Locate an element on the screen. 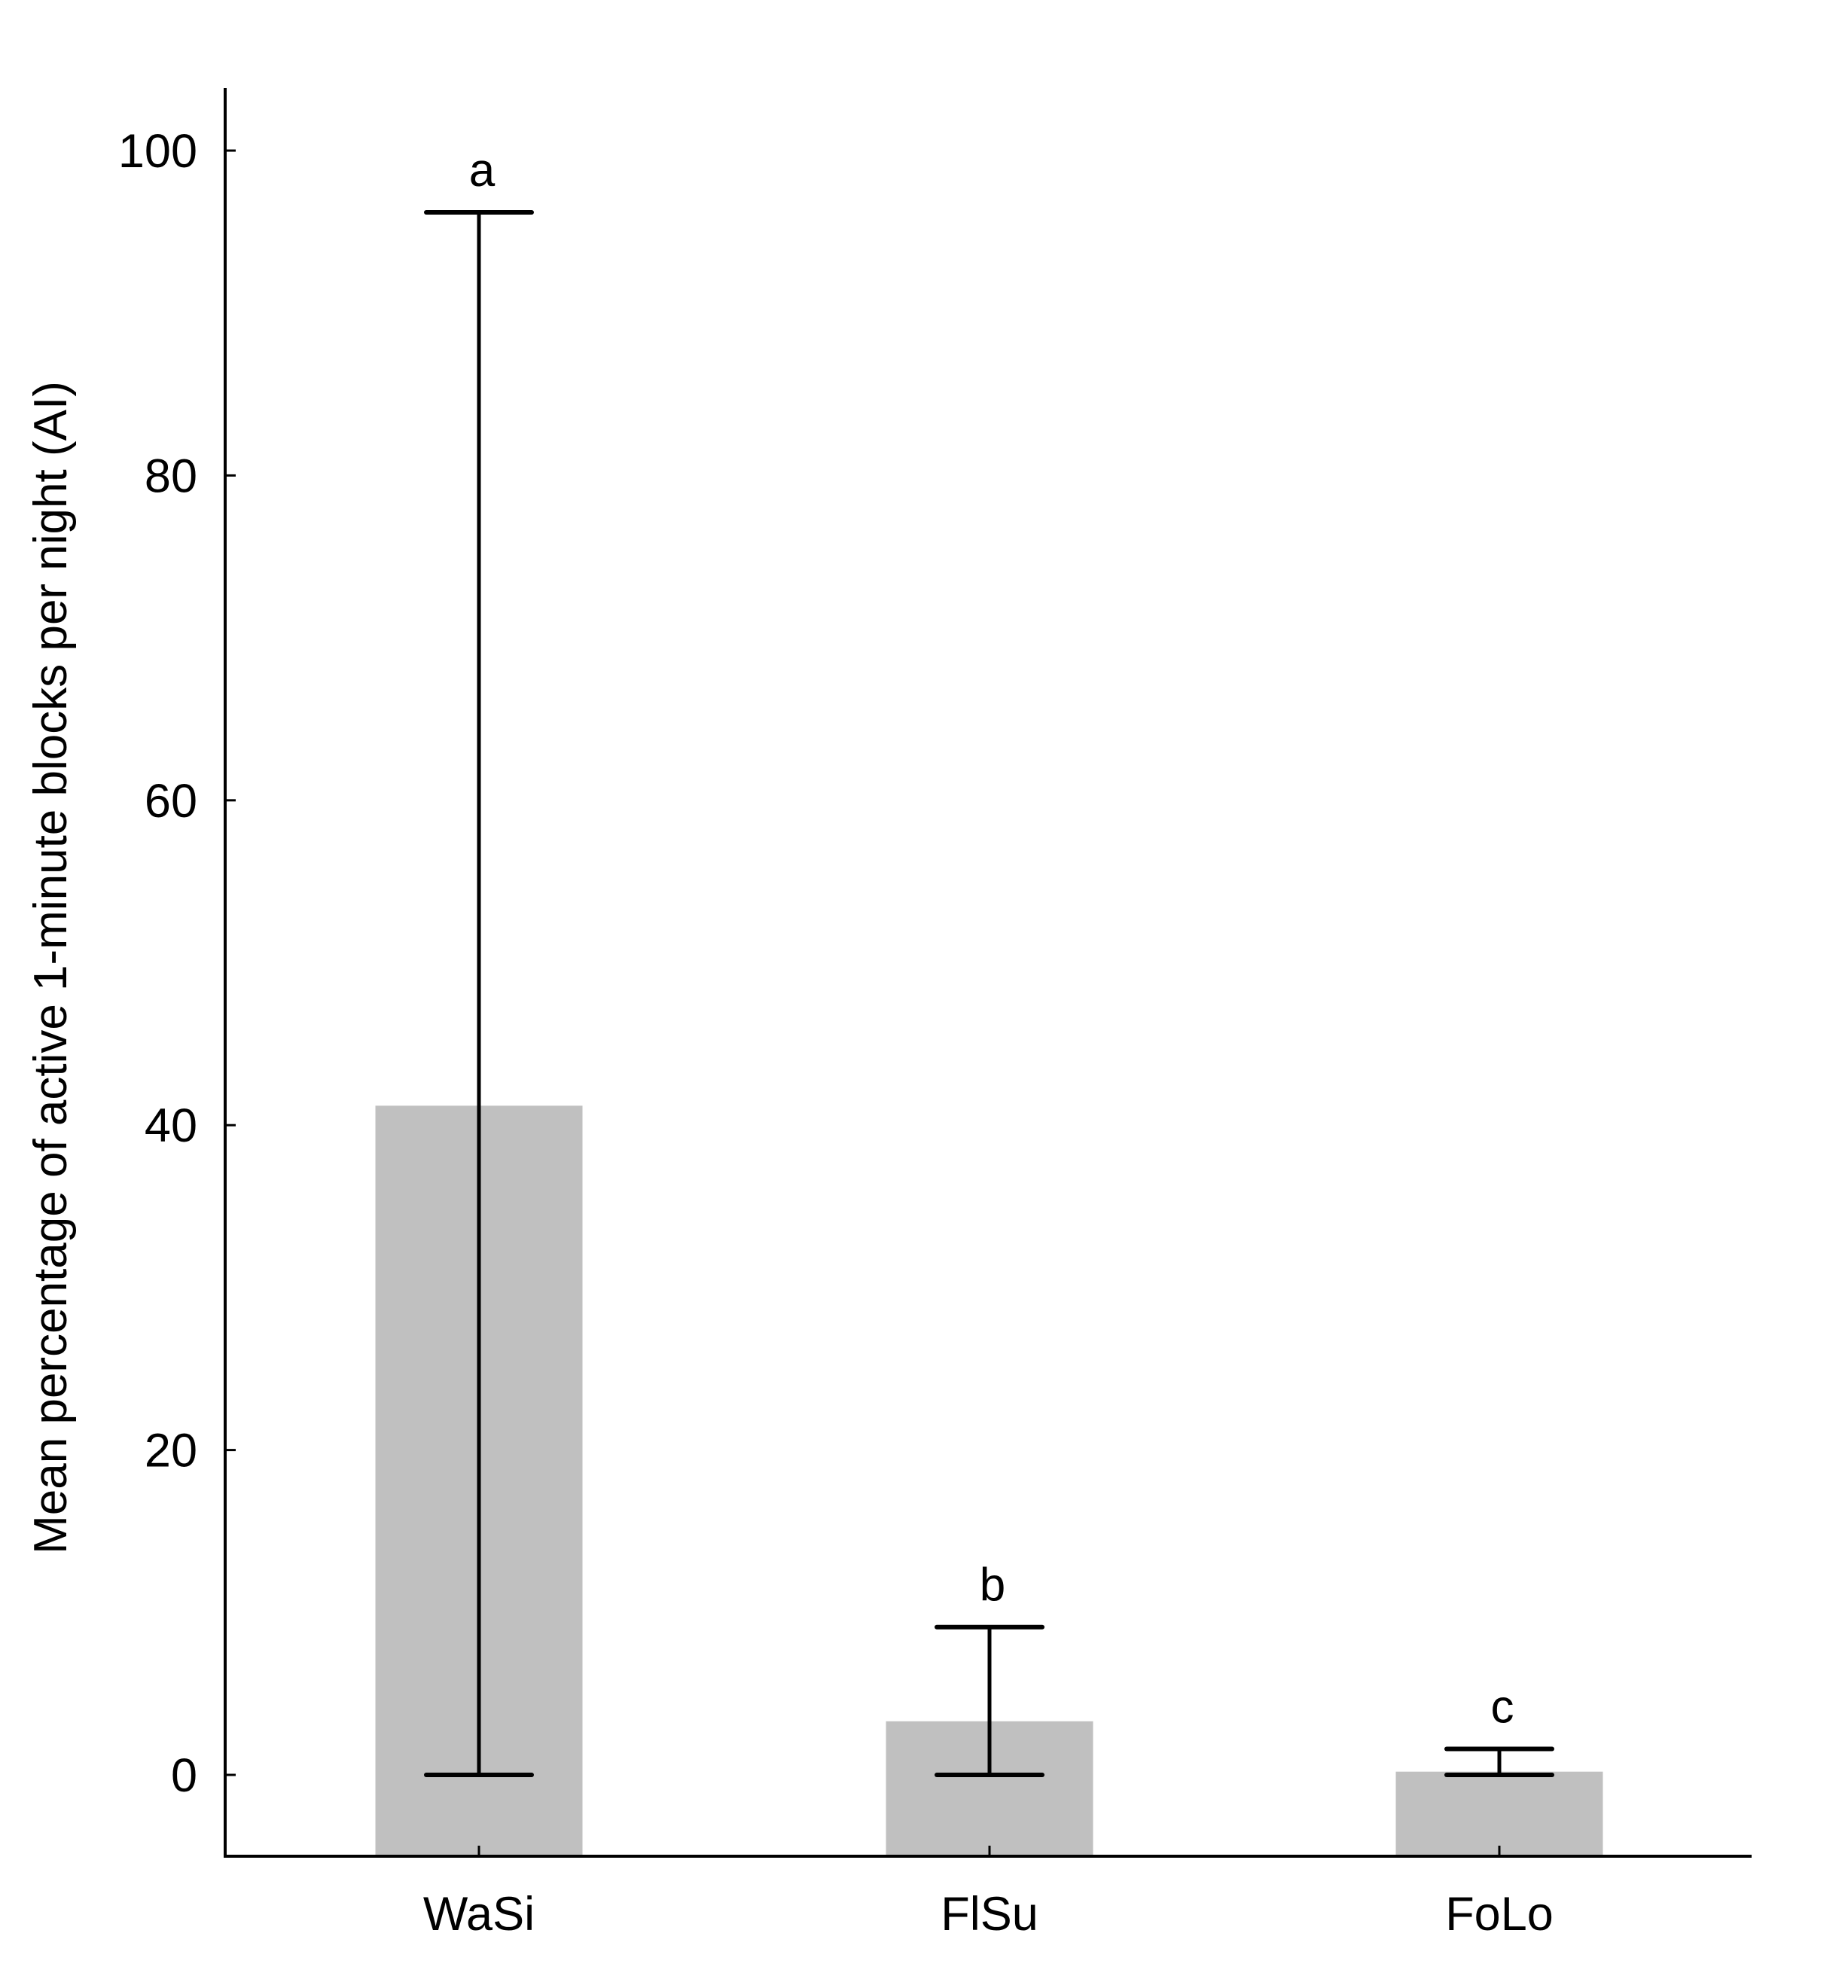 The image size is (1848, 1988). y-tick-label-20: 20 is located at coordinates (171, 1451).